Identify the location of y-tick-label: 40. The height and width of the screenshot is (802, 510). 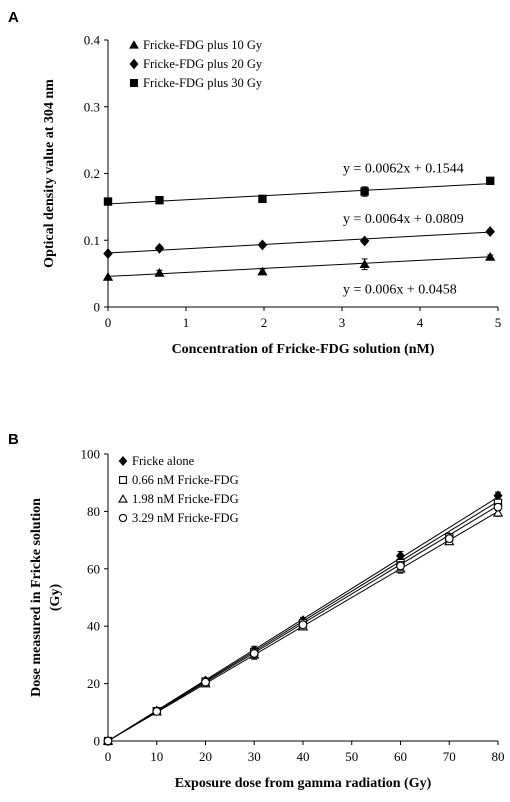
(93, 626).